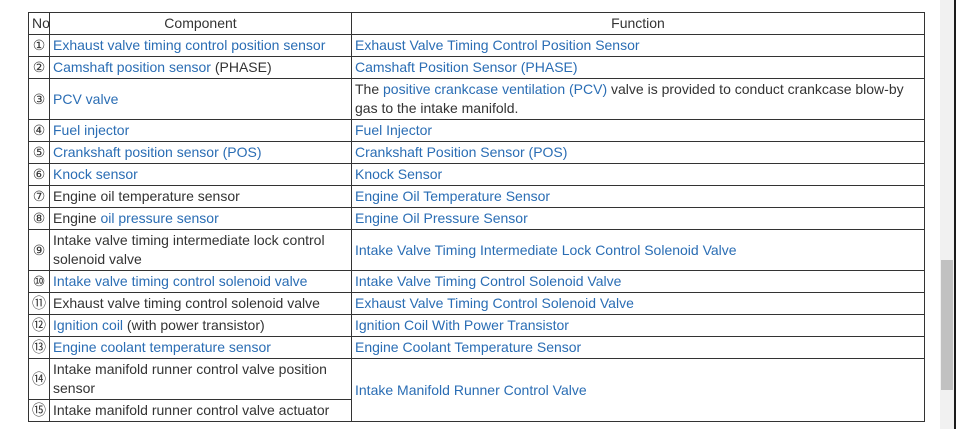 The height and width of the screenshot is (429, 956). What do you see at coordinates (638, 174) in the screenshot?
I see `function-cell: Knock Sensor` at bounding box center [638, 174].